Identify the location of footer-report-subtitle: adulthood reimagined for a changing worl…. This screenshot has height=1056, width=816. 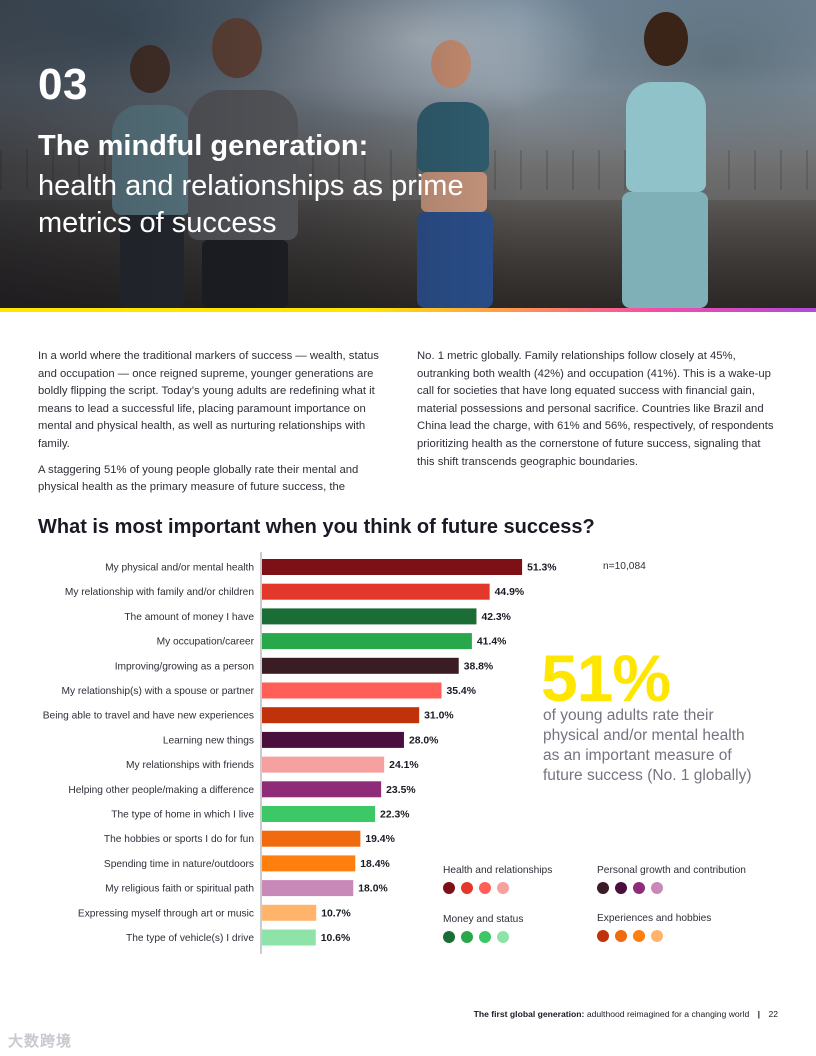
(668, 1014).